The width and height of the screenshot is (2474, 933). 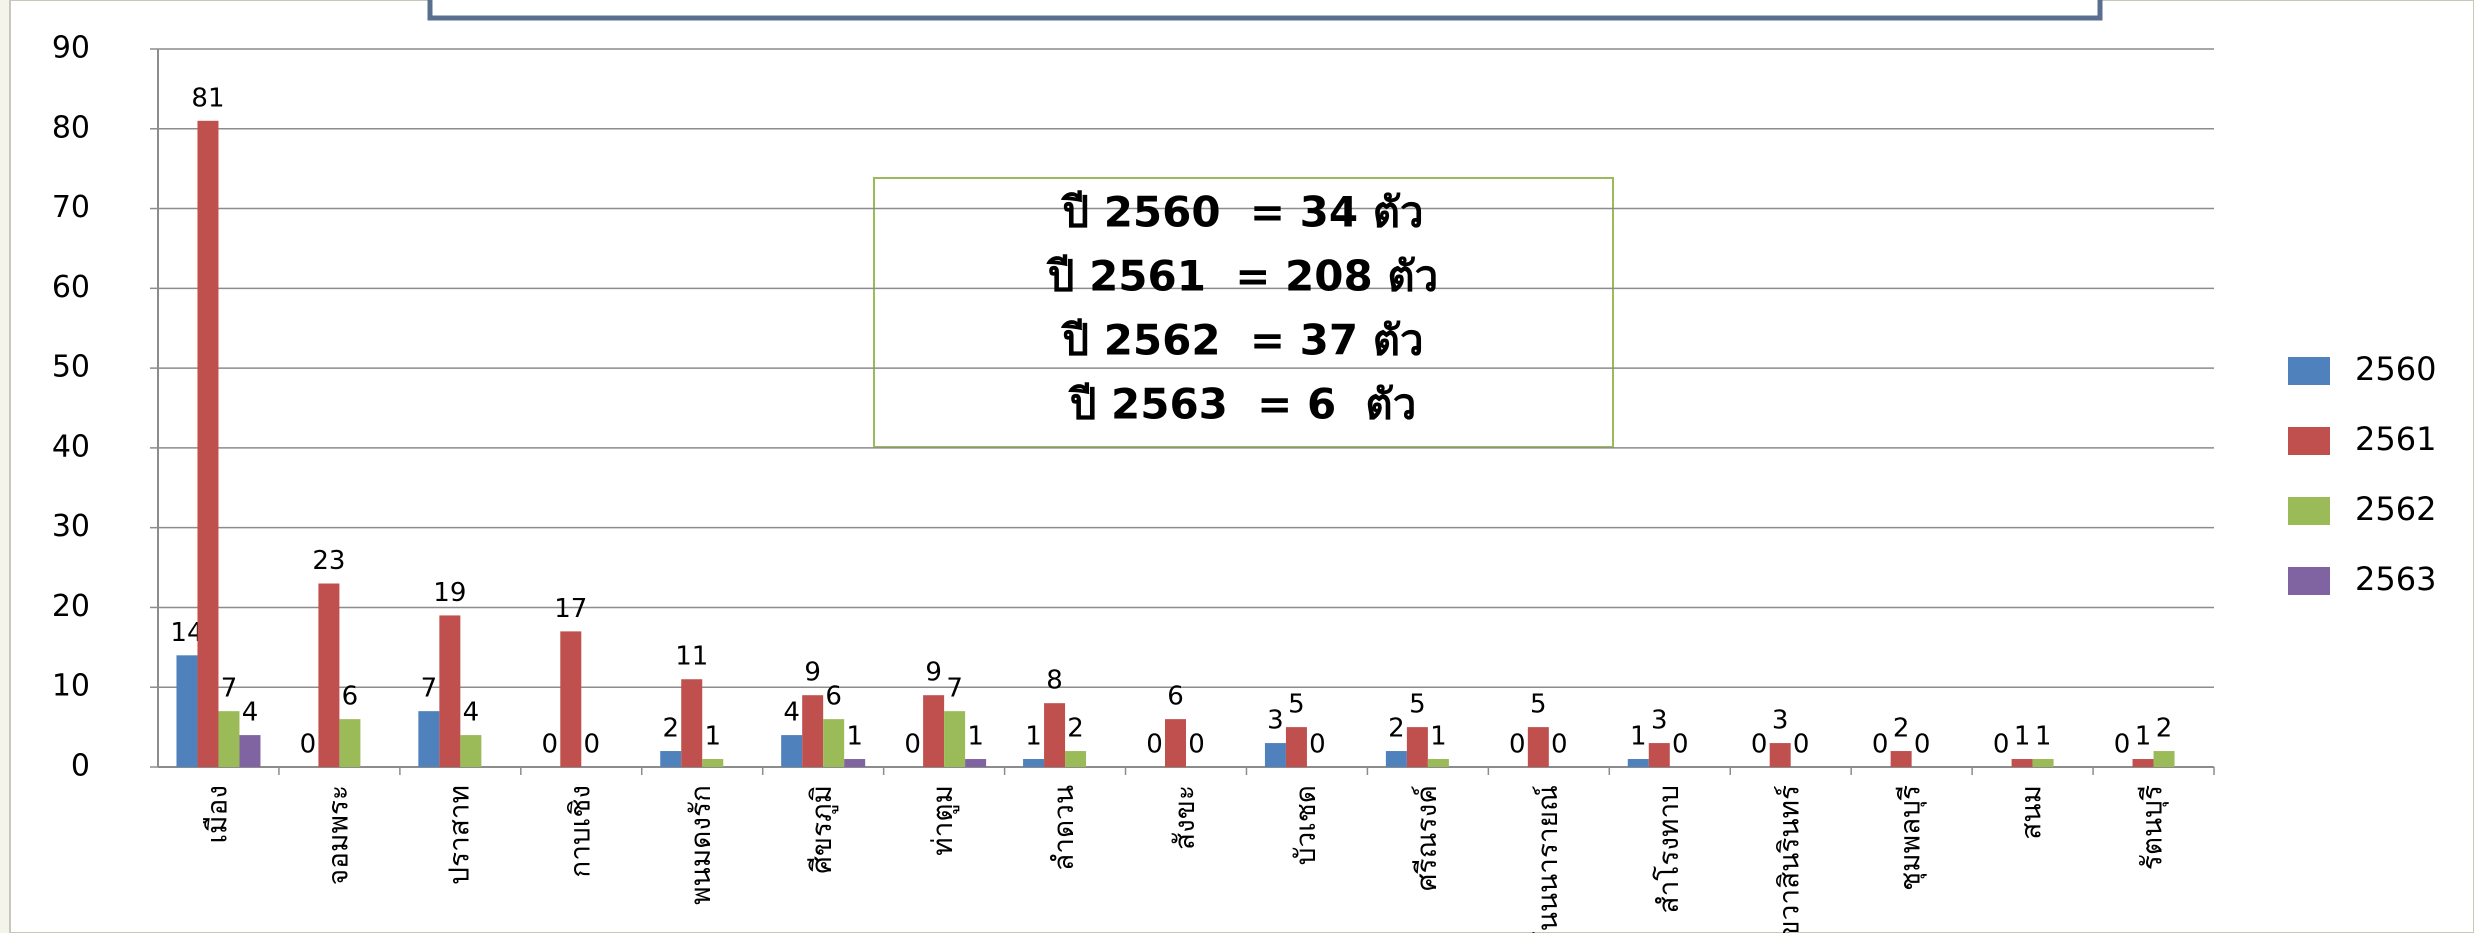 I want to click on data-label: 4, so click(x=471, y=713).